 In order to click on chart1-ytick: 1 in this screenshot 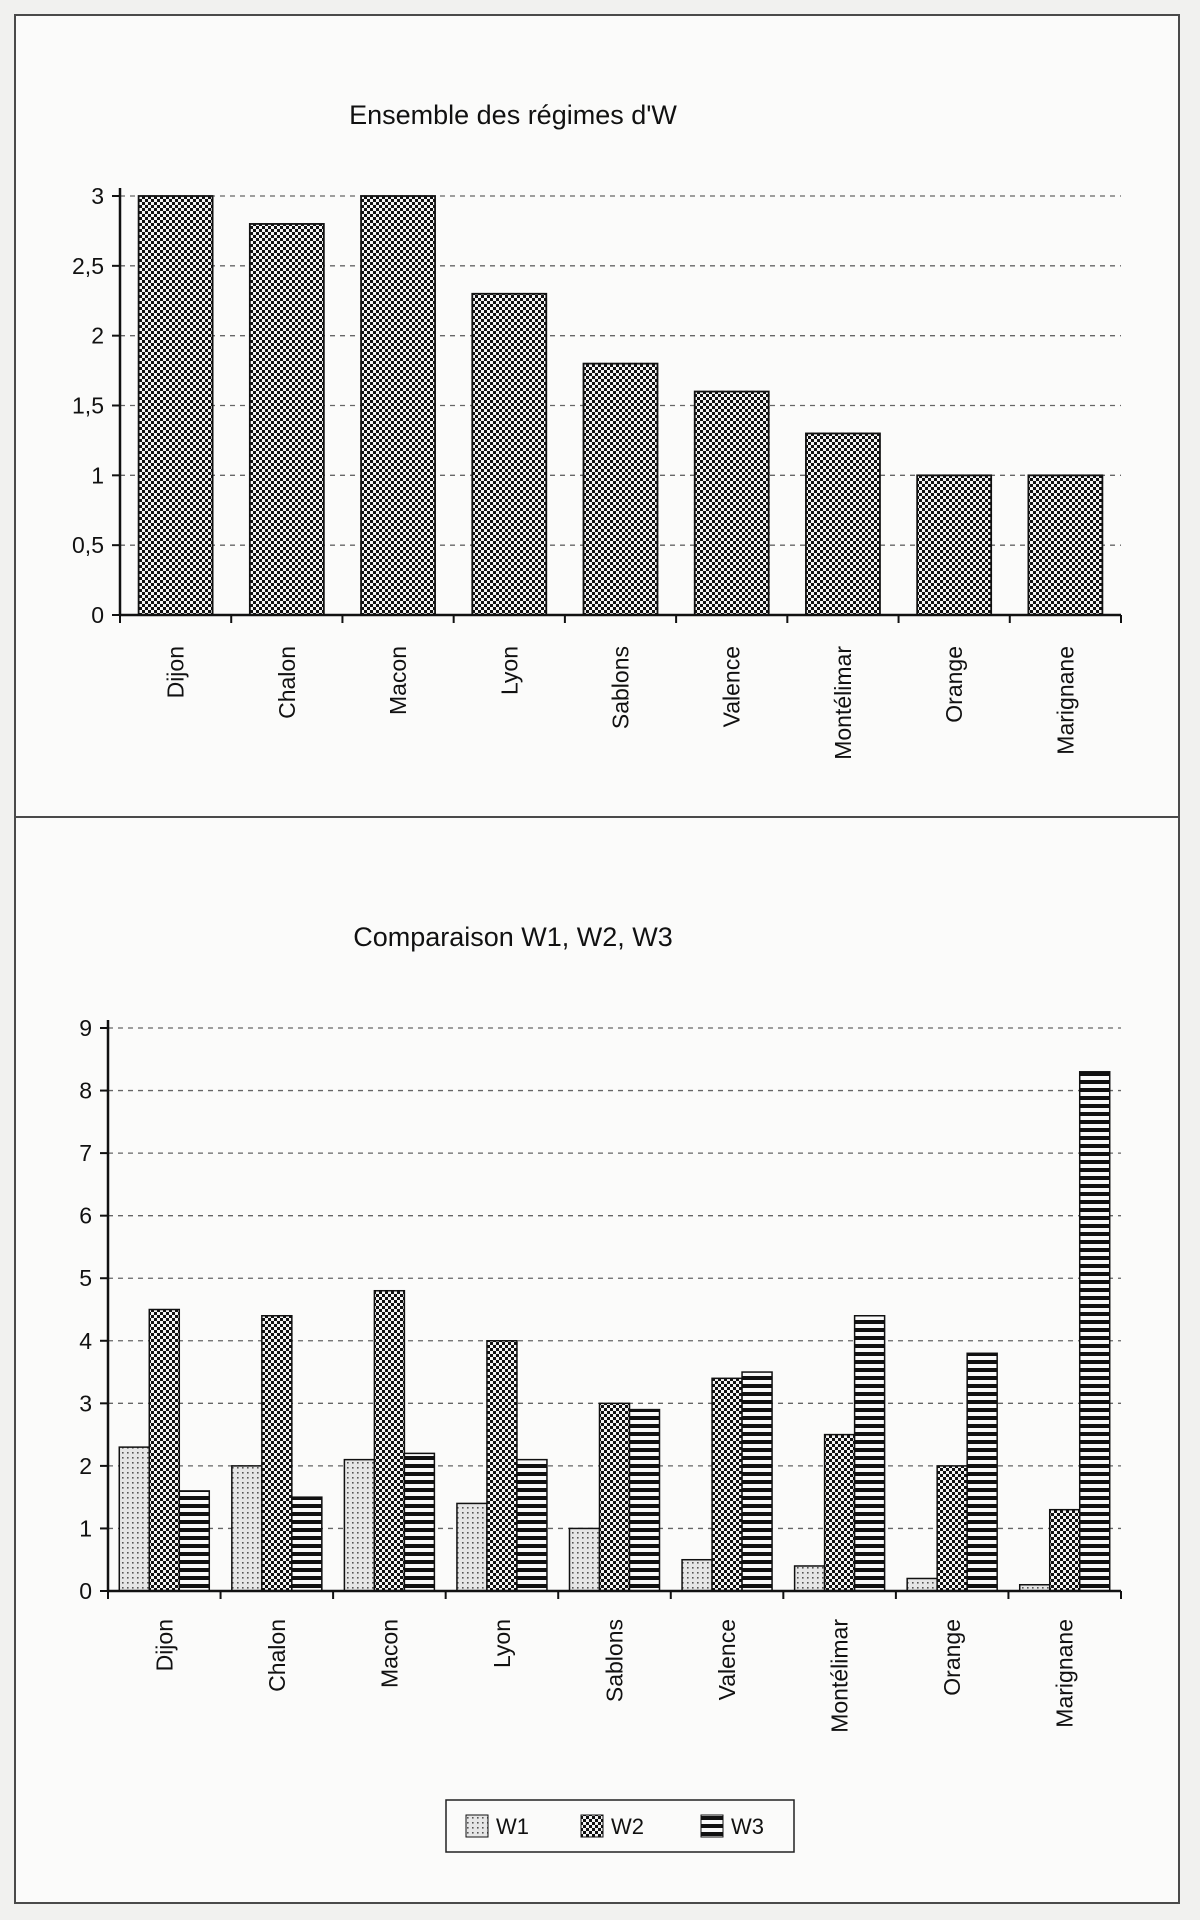, I will do `click(97, 475)`.